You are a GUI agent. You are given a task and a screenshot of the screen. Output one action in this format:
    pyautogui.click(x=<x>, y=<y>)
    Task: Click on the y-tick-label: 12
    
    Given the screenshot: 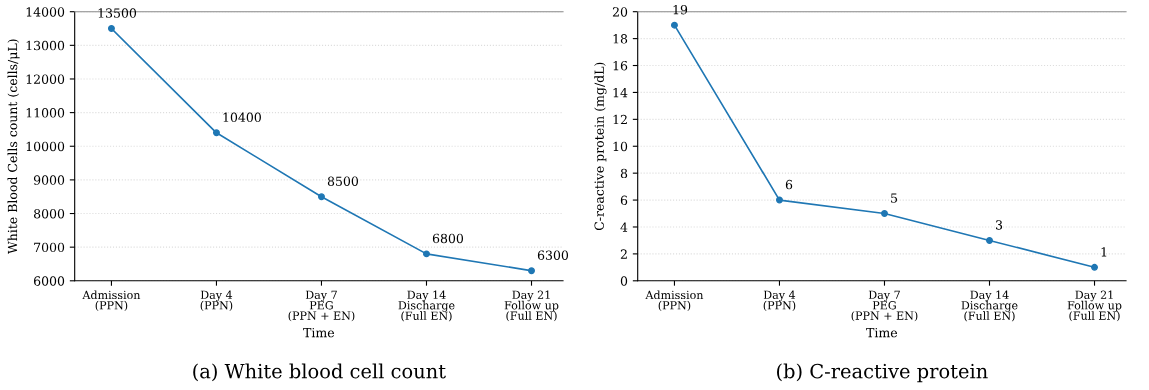 What is the action you would take?
    pyautogui.click(x=620, y=119)
    